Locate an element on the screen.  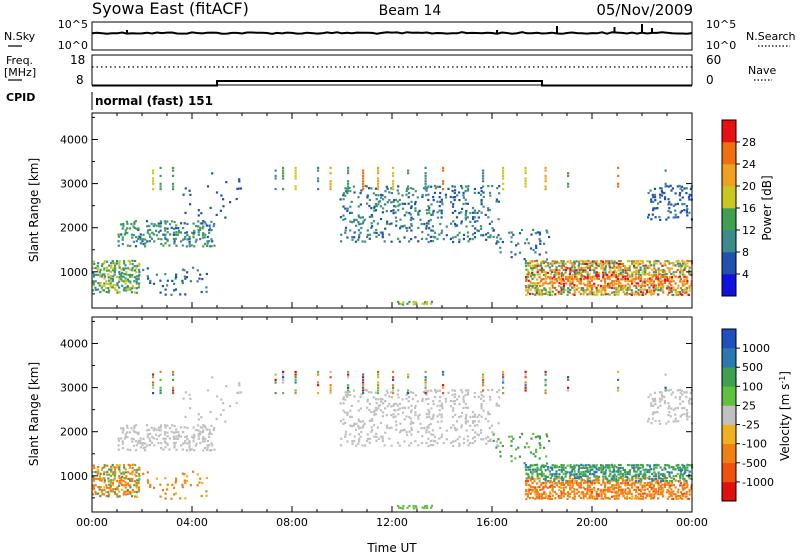
header-date: 05/Nov/2009 is located at coordinates (644, 10).